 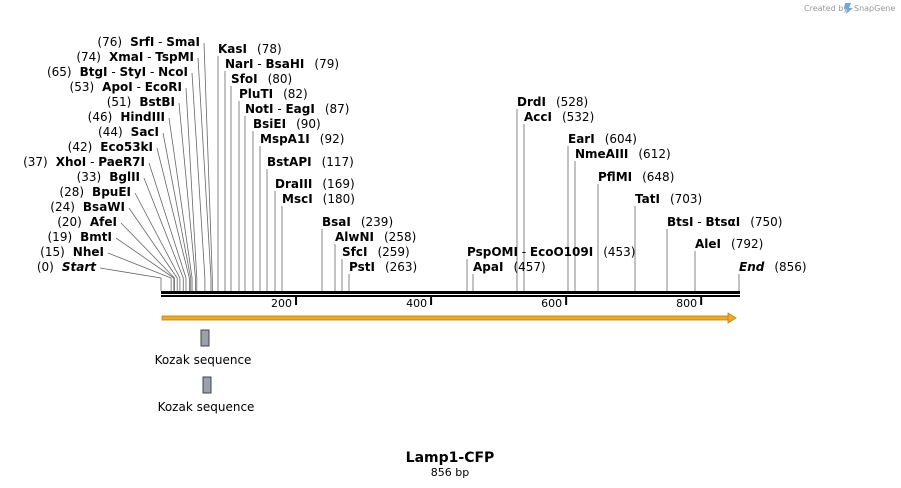 What do you see at coordinates (273, 94) in the screenshot?
I see `site-label: PluTI (82)` at bounding box center [273, 94].